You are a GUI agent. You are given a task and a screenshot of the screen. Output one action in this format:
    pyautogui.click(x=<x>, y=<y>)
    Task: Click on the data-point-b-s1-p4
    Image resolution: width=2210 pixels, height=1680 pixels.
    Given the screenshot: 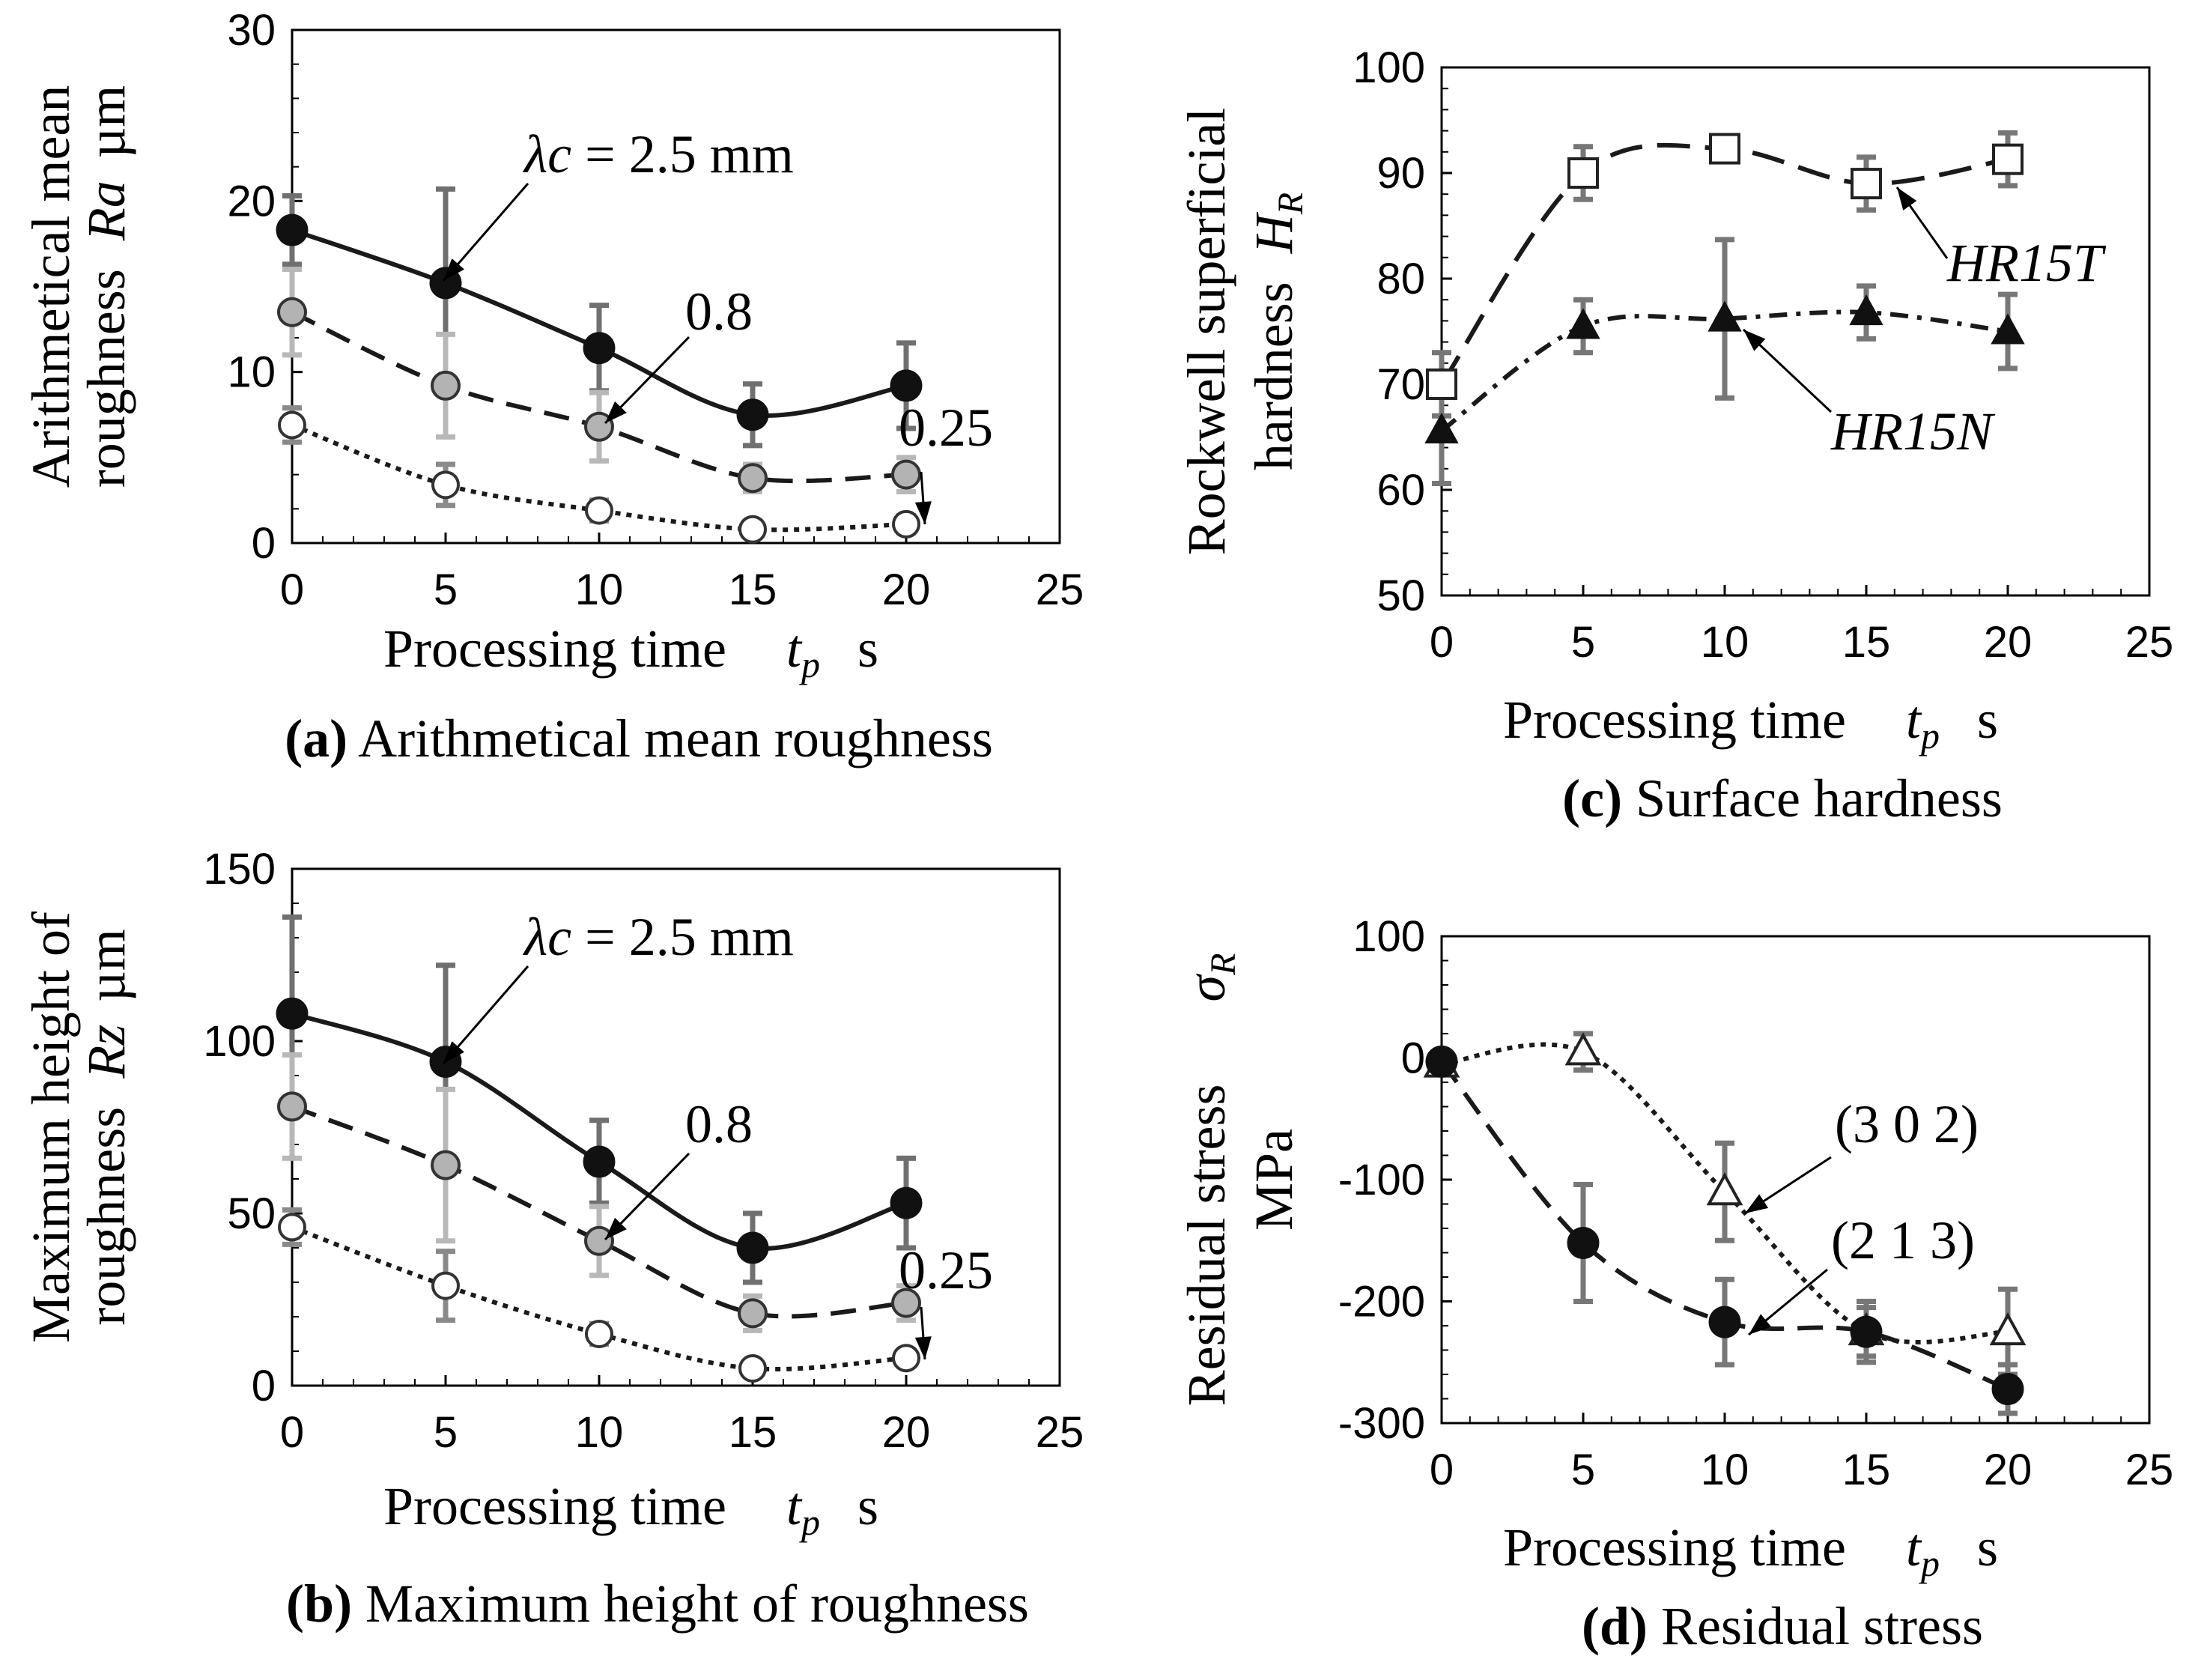 What is the action you would take?
    pyautogui.click(x=906, y=1303)
    